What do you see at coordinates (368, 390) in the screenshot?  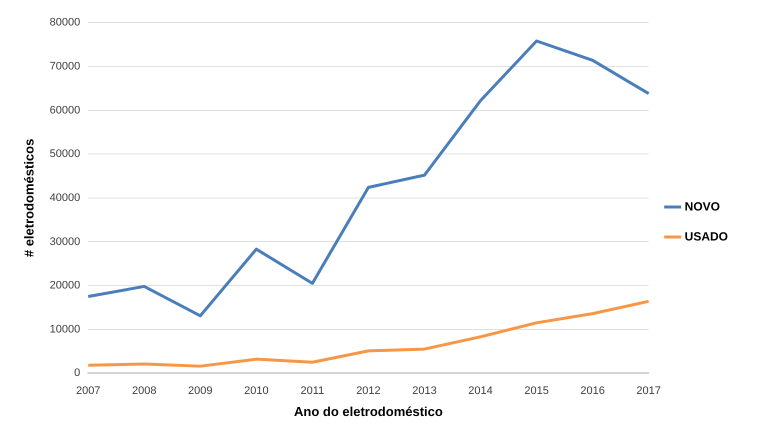 I see `x-tick-label: 2012` at bounding box center [368, 390].